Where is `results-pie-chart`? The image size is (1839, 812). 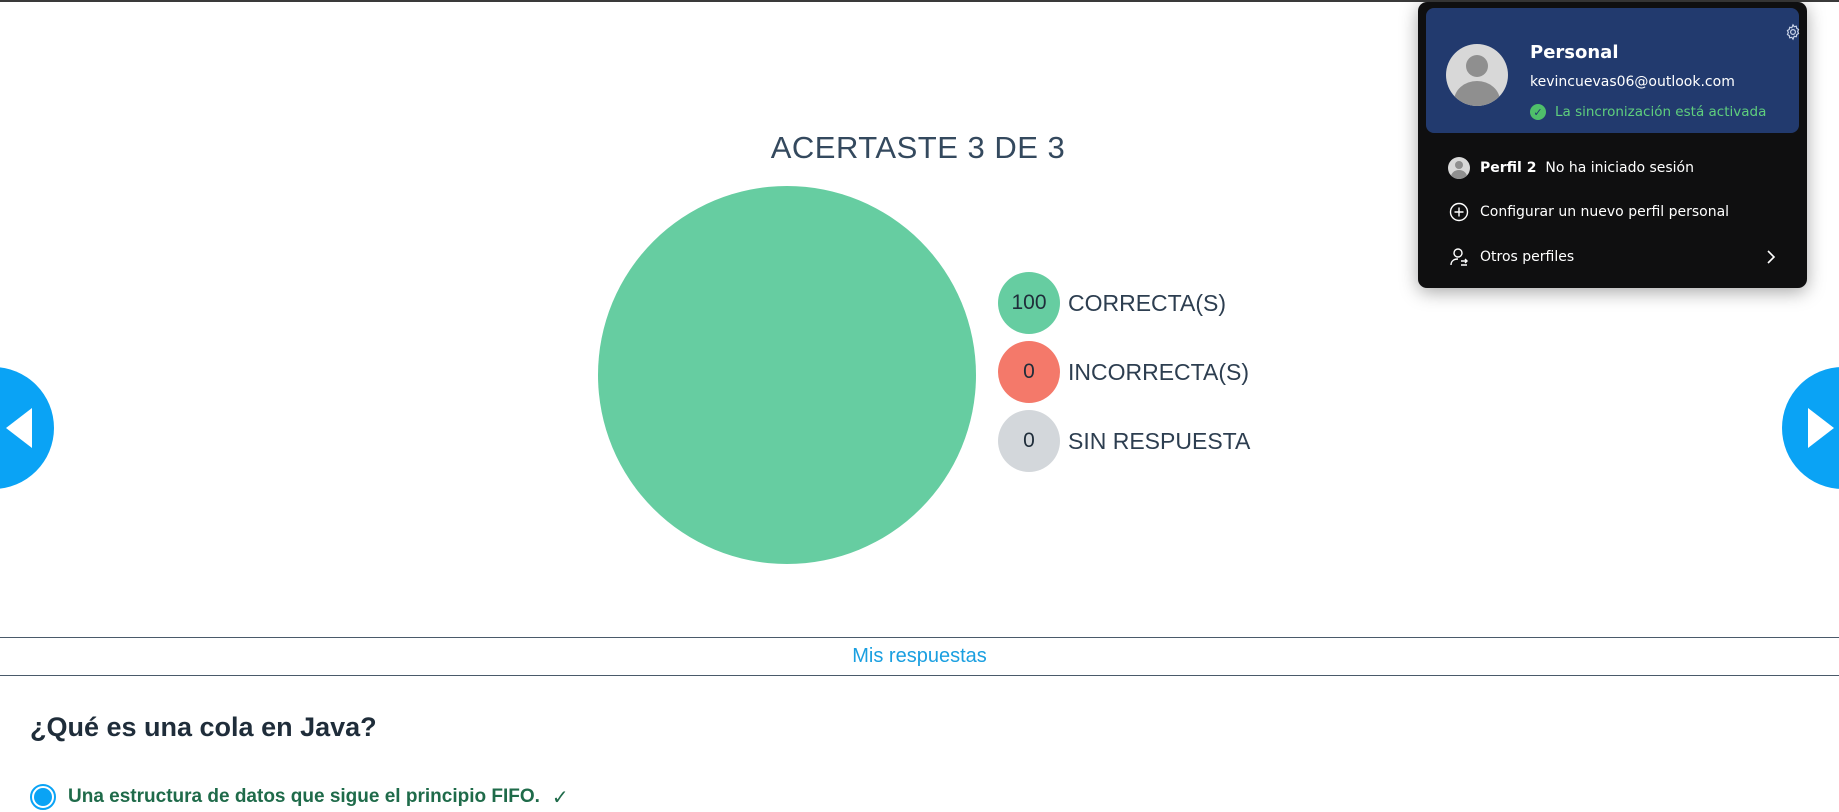
results-pie-chart is located at coordinates (787, 375).